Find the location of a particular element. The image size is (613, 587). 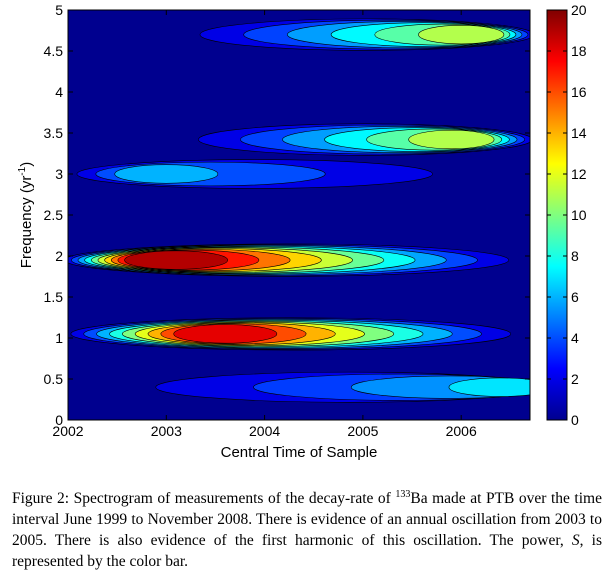

y-tick-label: 4.5 is located at coordinates (54, 51).